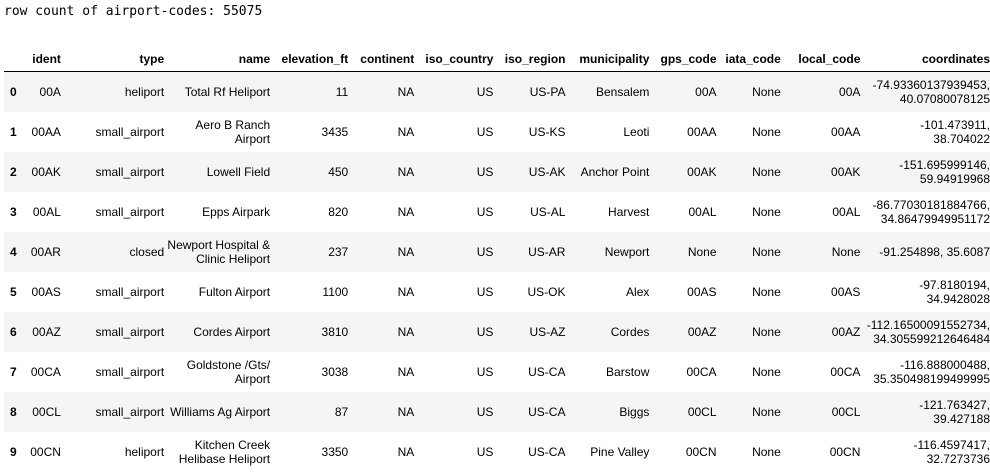  What do you see at coordinates (529, 172) in the screenshot?
I see `cell-iso-region: US-AK` at bounding box center [529, 172].